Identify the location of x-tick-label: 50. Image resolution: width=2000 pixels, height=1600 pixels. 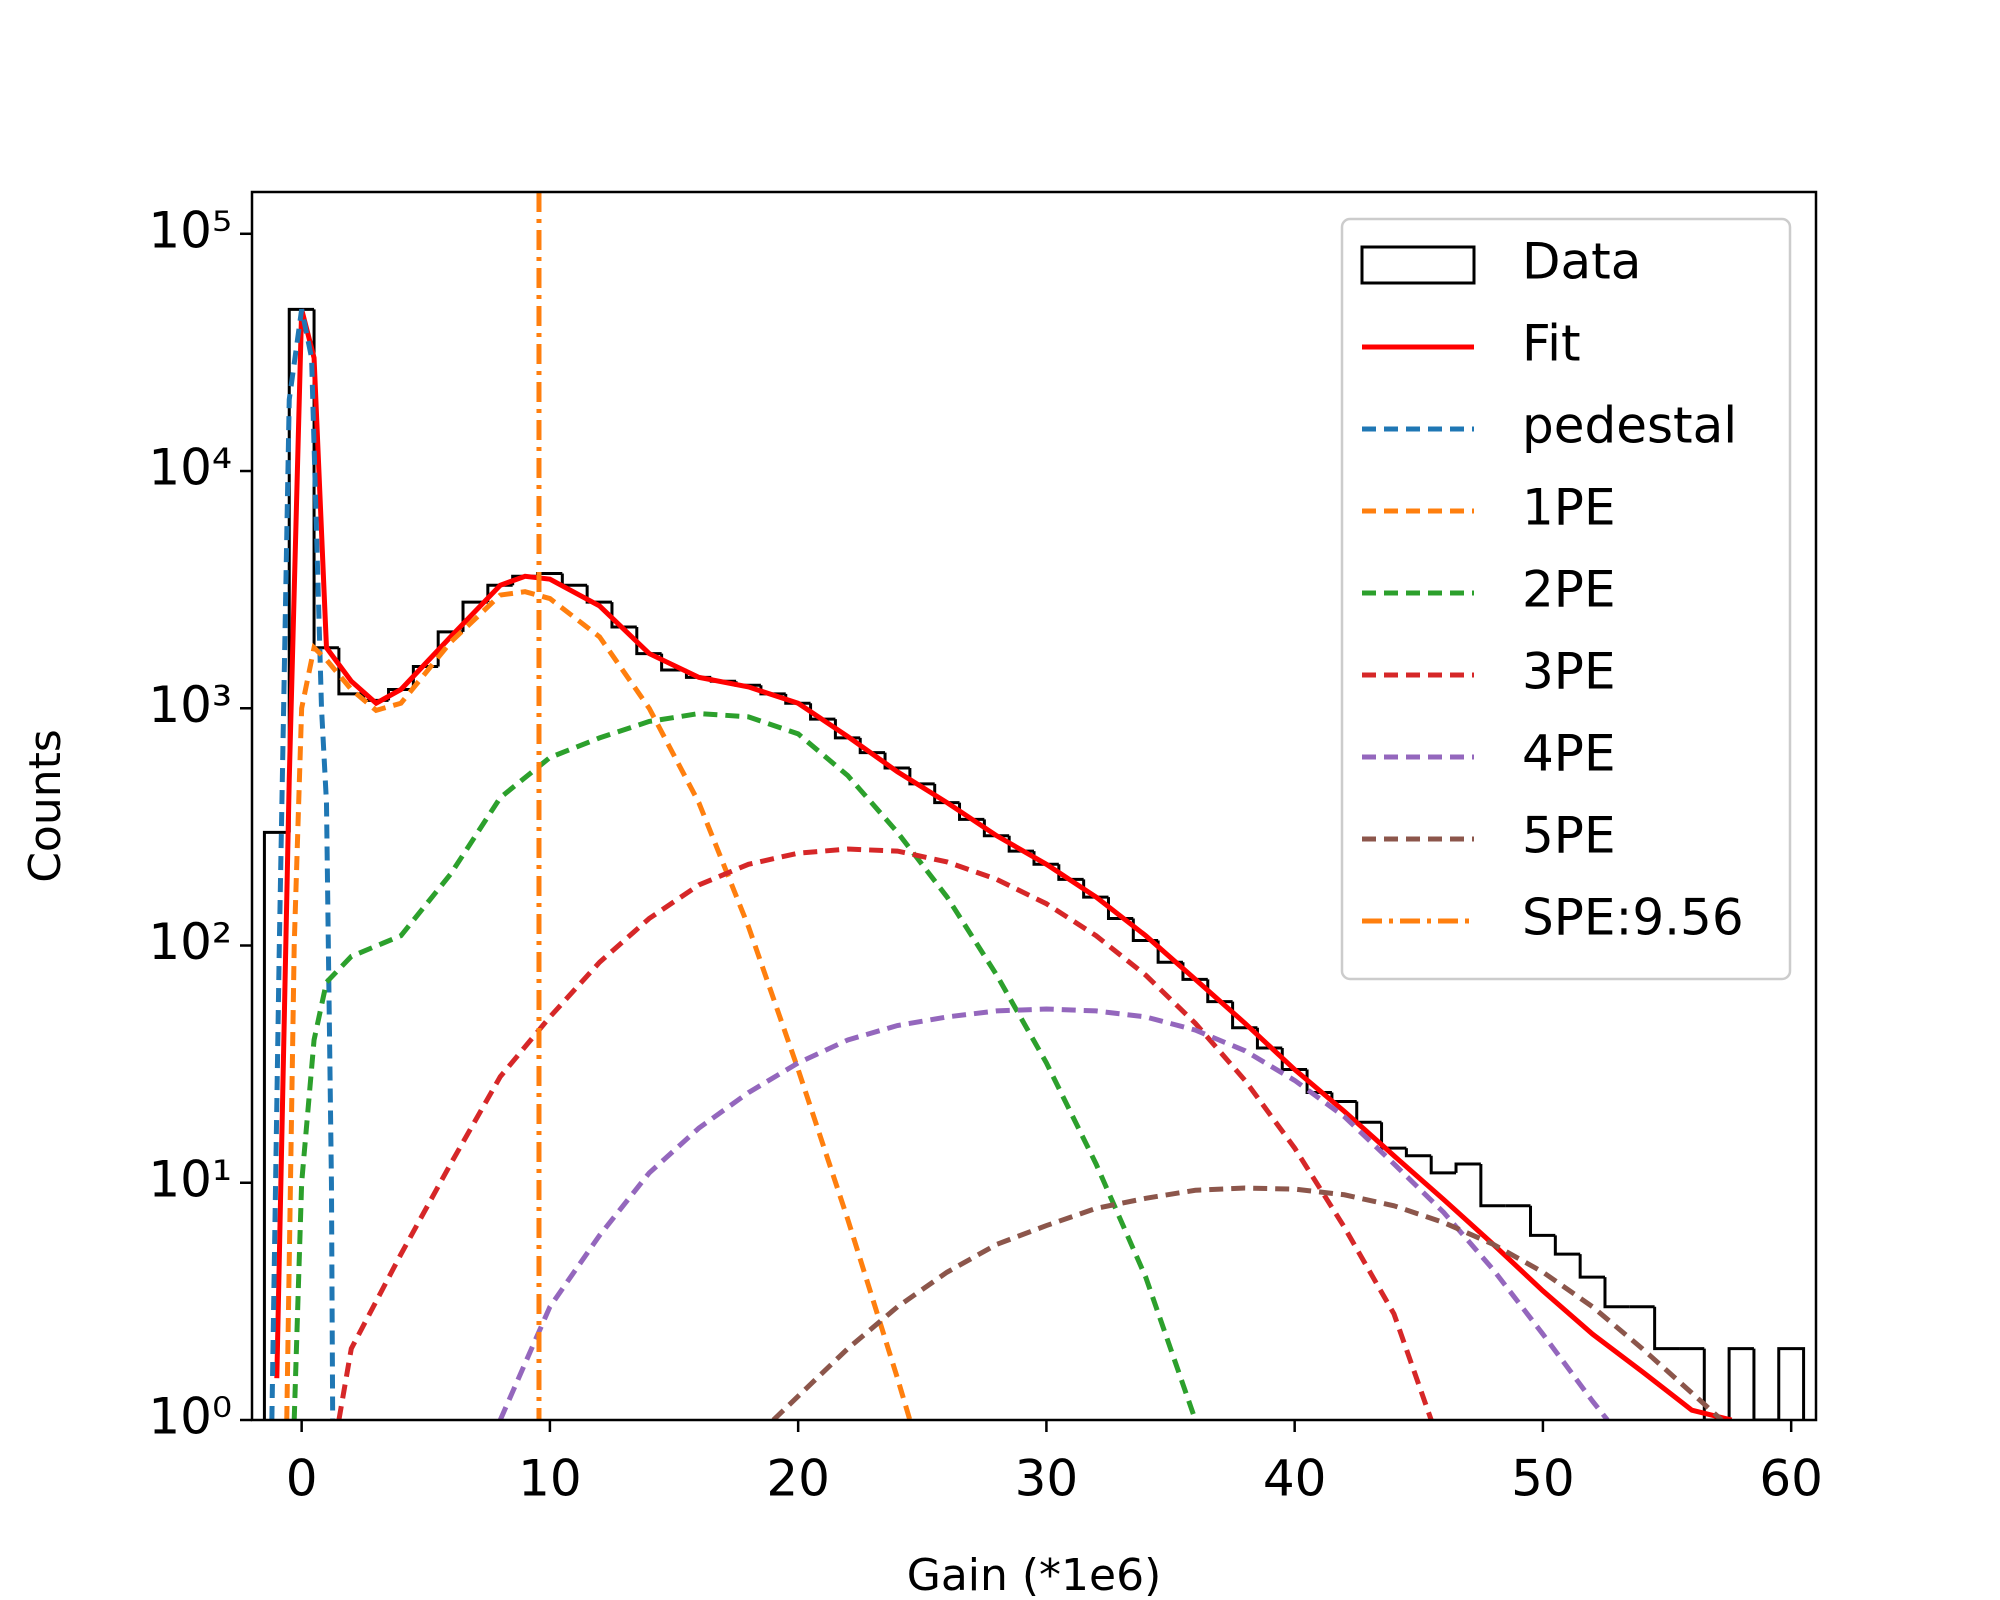
(1543, 1479).